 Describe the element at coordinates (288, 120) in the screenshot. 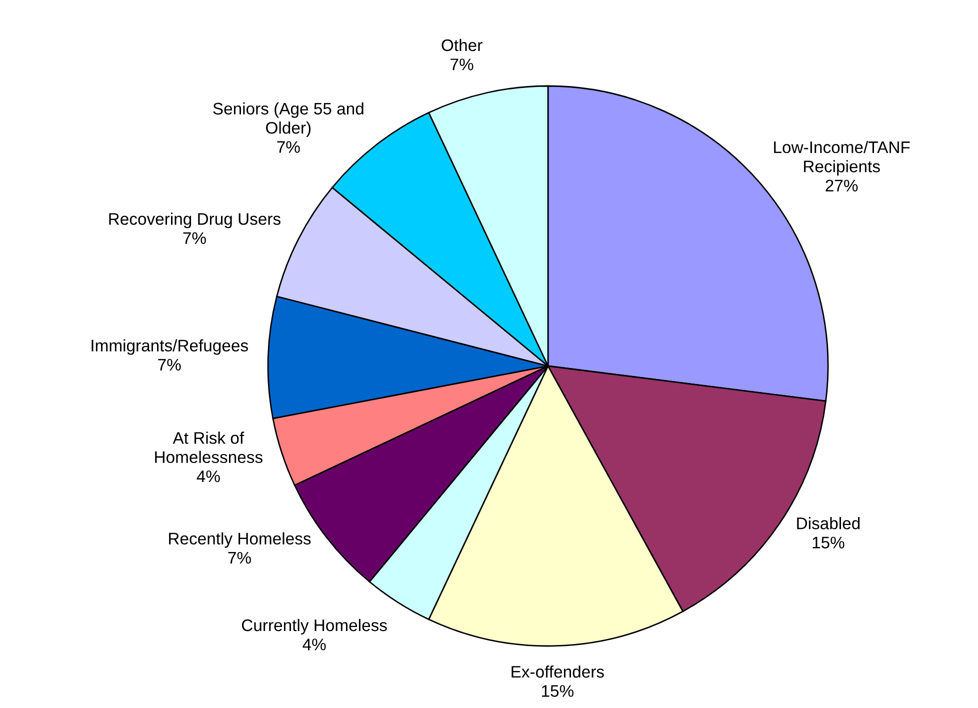

I see `slice-label: Seniors (Age 55 and Older)` at that location.